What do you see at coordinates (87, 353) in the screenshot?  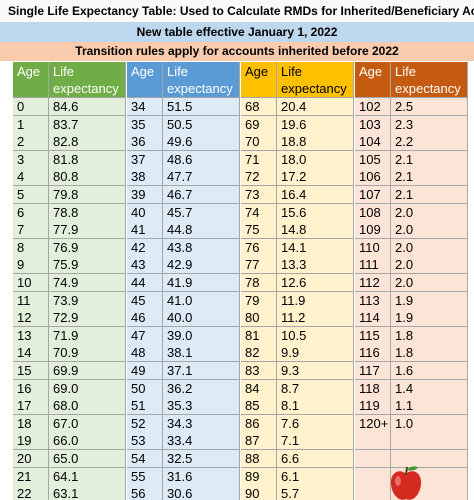 I see `life-expectancy-cell: 70.9` at bounding box center [87, 353].